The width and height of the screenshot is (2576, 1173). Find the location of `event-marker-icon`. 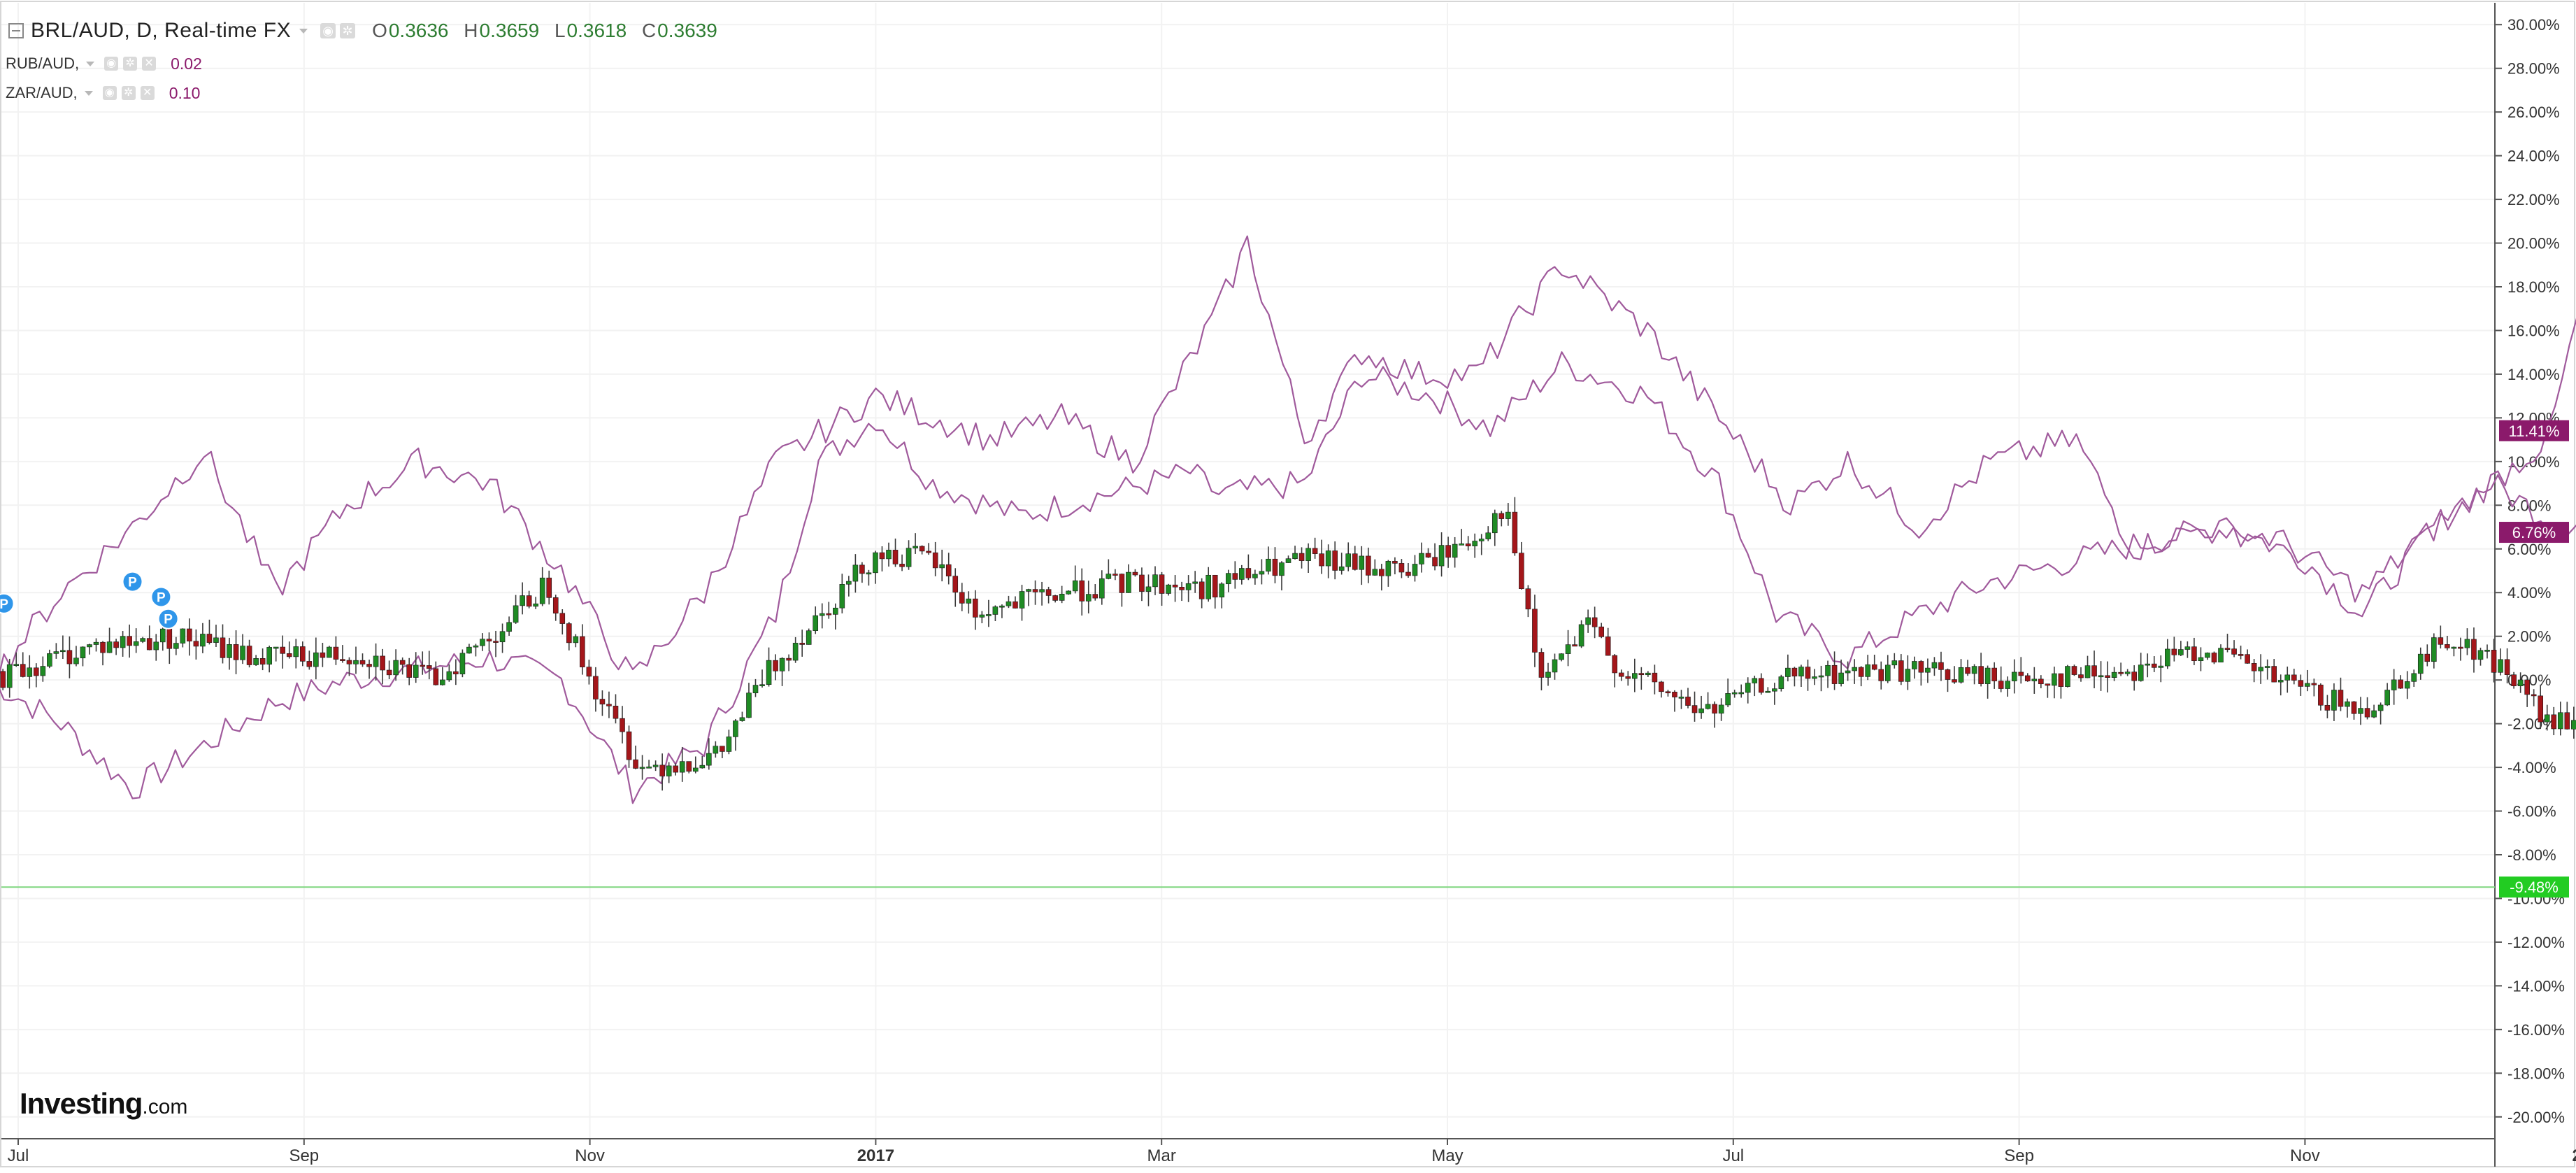

event-marker-icon is located at coordinates (168, 619).